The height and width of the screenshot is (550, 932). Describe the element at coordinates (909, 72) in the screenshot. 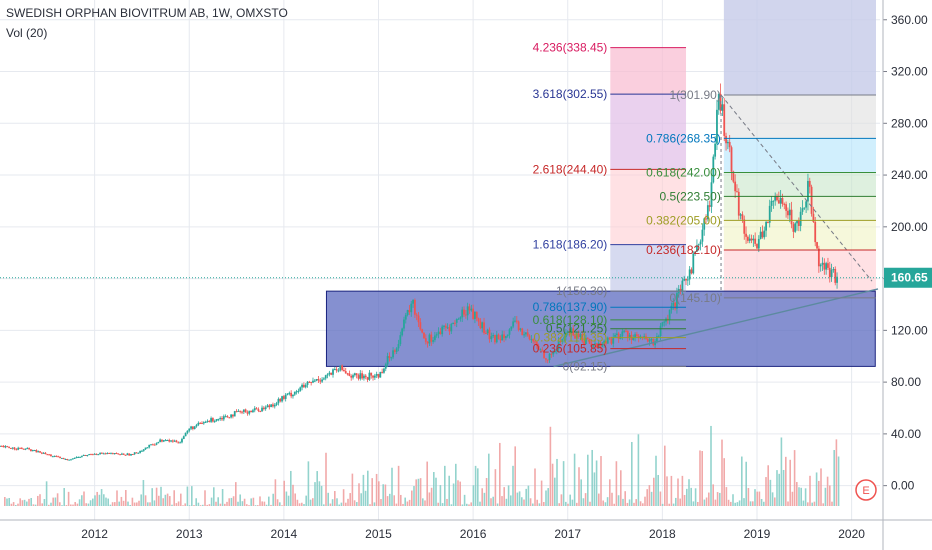

I see `y-tick-label: 320.00` at that location.